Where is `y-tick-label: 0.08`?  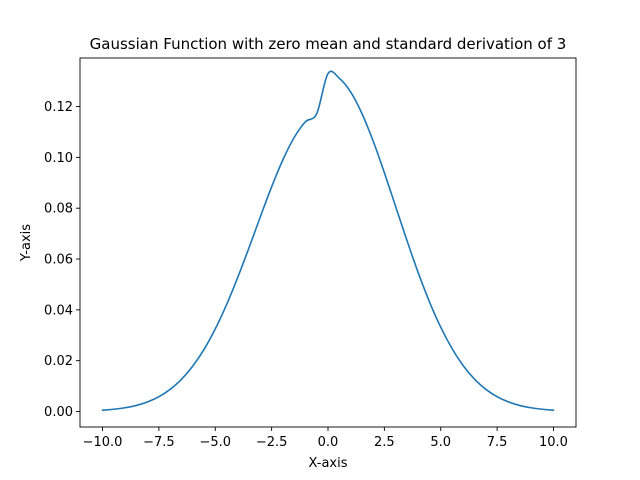
y-tick-label: 0.08 is located at coordinates (58, 209).